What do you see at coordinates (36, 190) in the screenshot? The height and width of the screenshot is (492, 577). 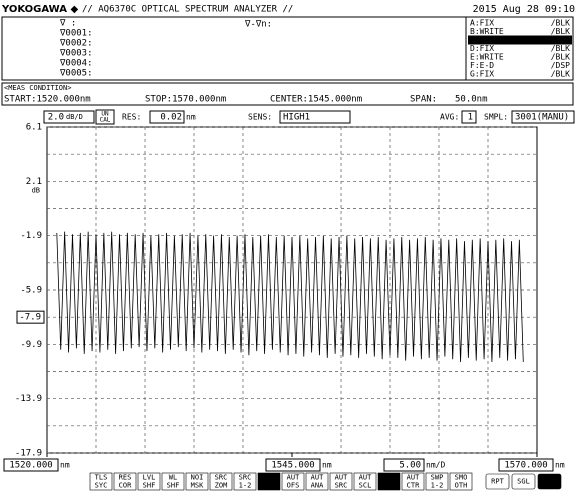 I see `y-unit: dB` at bounding box center [36, 190].